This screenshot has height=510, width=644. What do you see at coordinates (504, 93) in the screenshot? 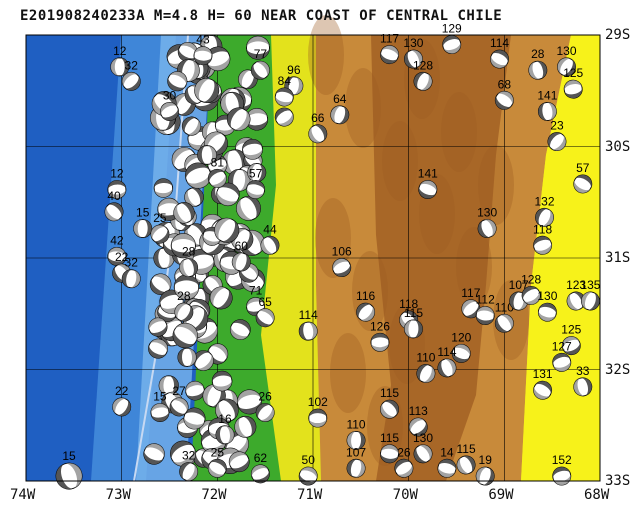
I see `earthquake-event: 68` at bounding box center [504, 93].